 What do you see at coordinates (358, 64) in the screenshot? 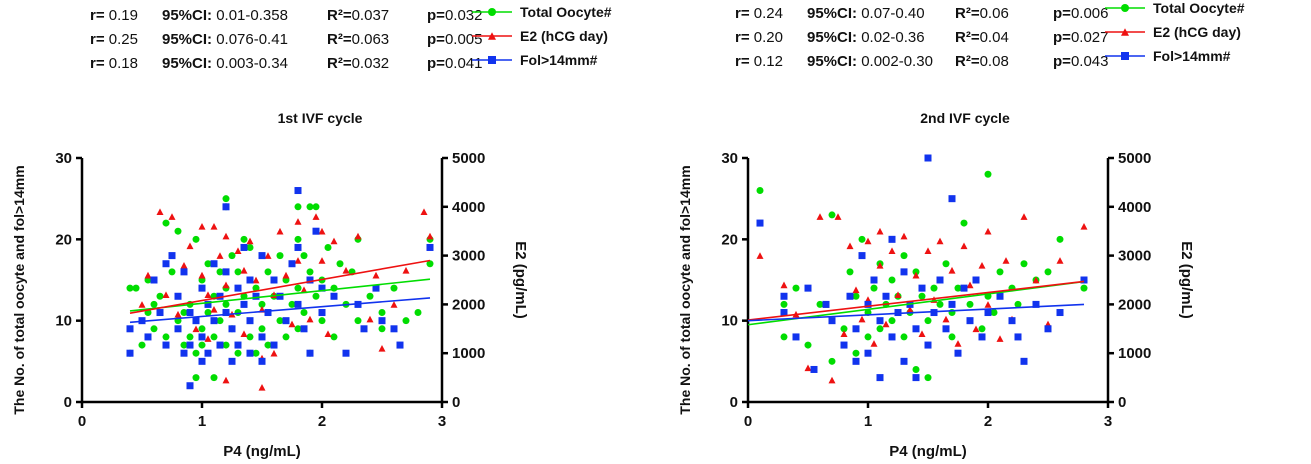
I see `r2-value-group: R²=0.032` at bounding box center [358, 64].